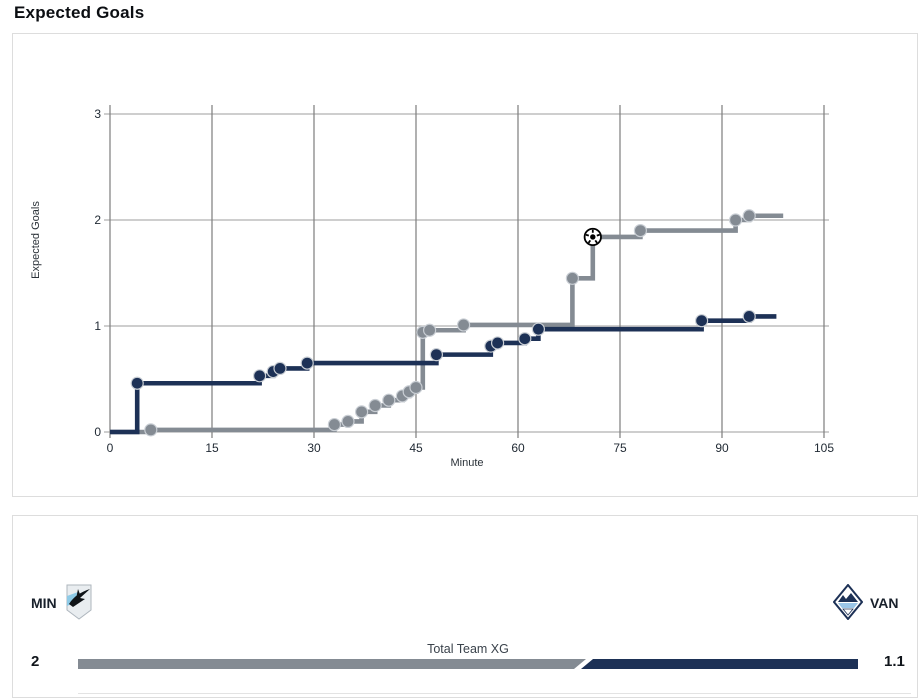 This screenshot has height=698, width=924. What do you see at coordinates (592, 237) in the screenshot?
I see `soccer-ball-goal-icon` at bounding box center [592, 237].